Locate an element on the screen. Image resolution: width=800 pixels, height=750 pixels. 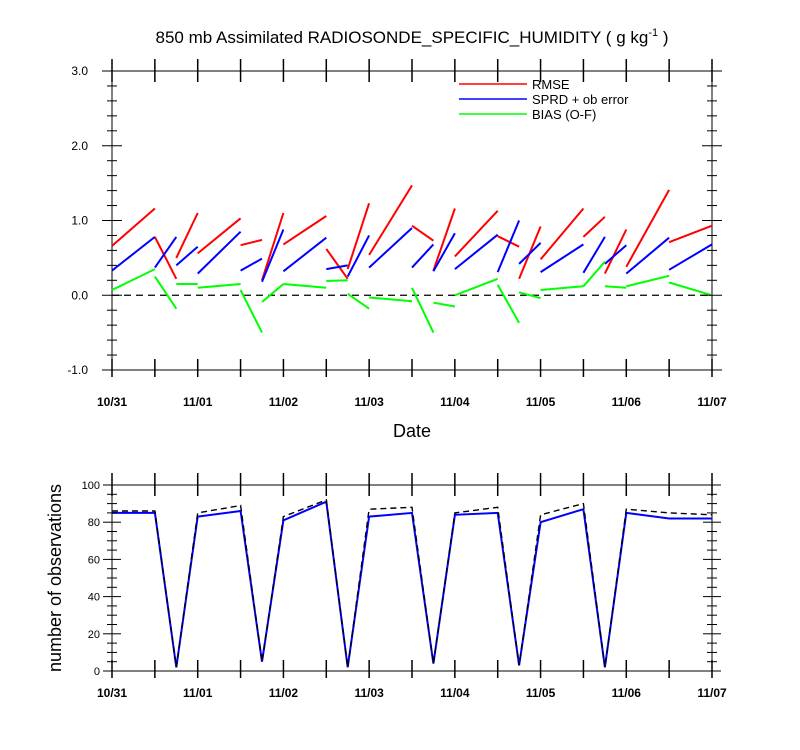
series-sprd-ob-error is located at coordinates (412, 251).